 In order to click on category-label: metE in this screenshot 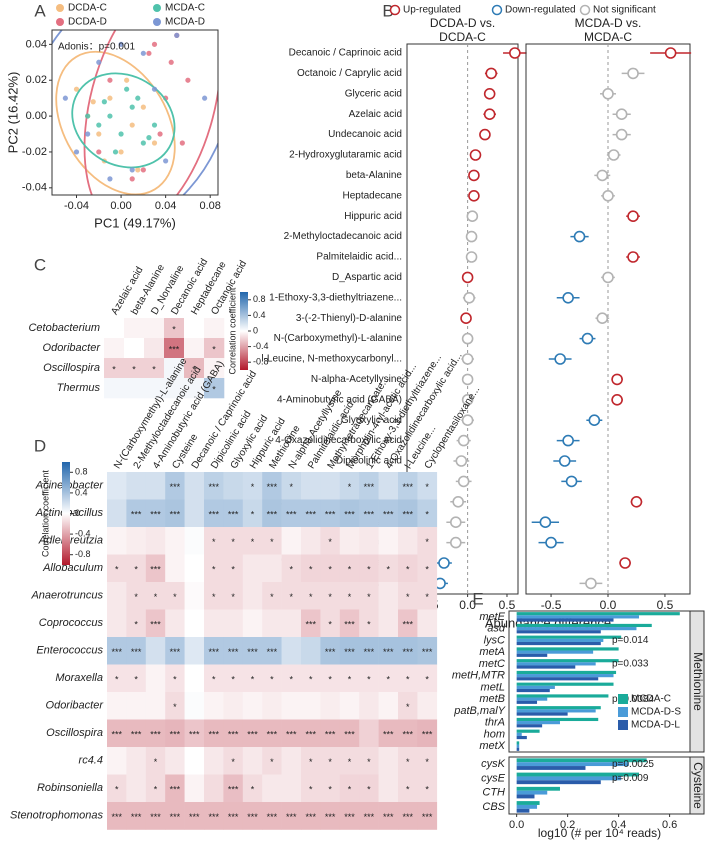, I will do `click(492, 617)`.